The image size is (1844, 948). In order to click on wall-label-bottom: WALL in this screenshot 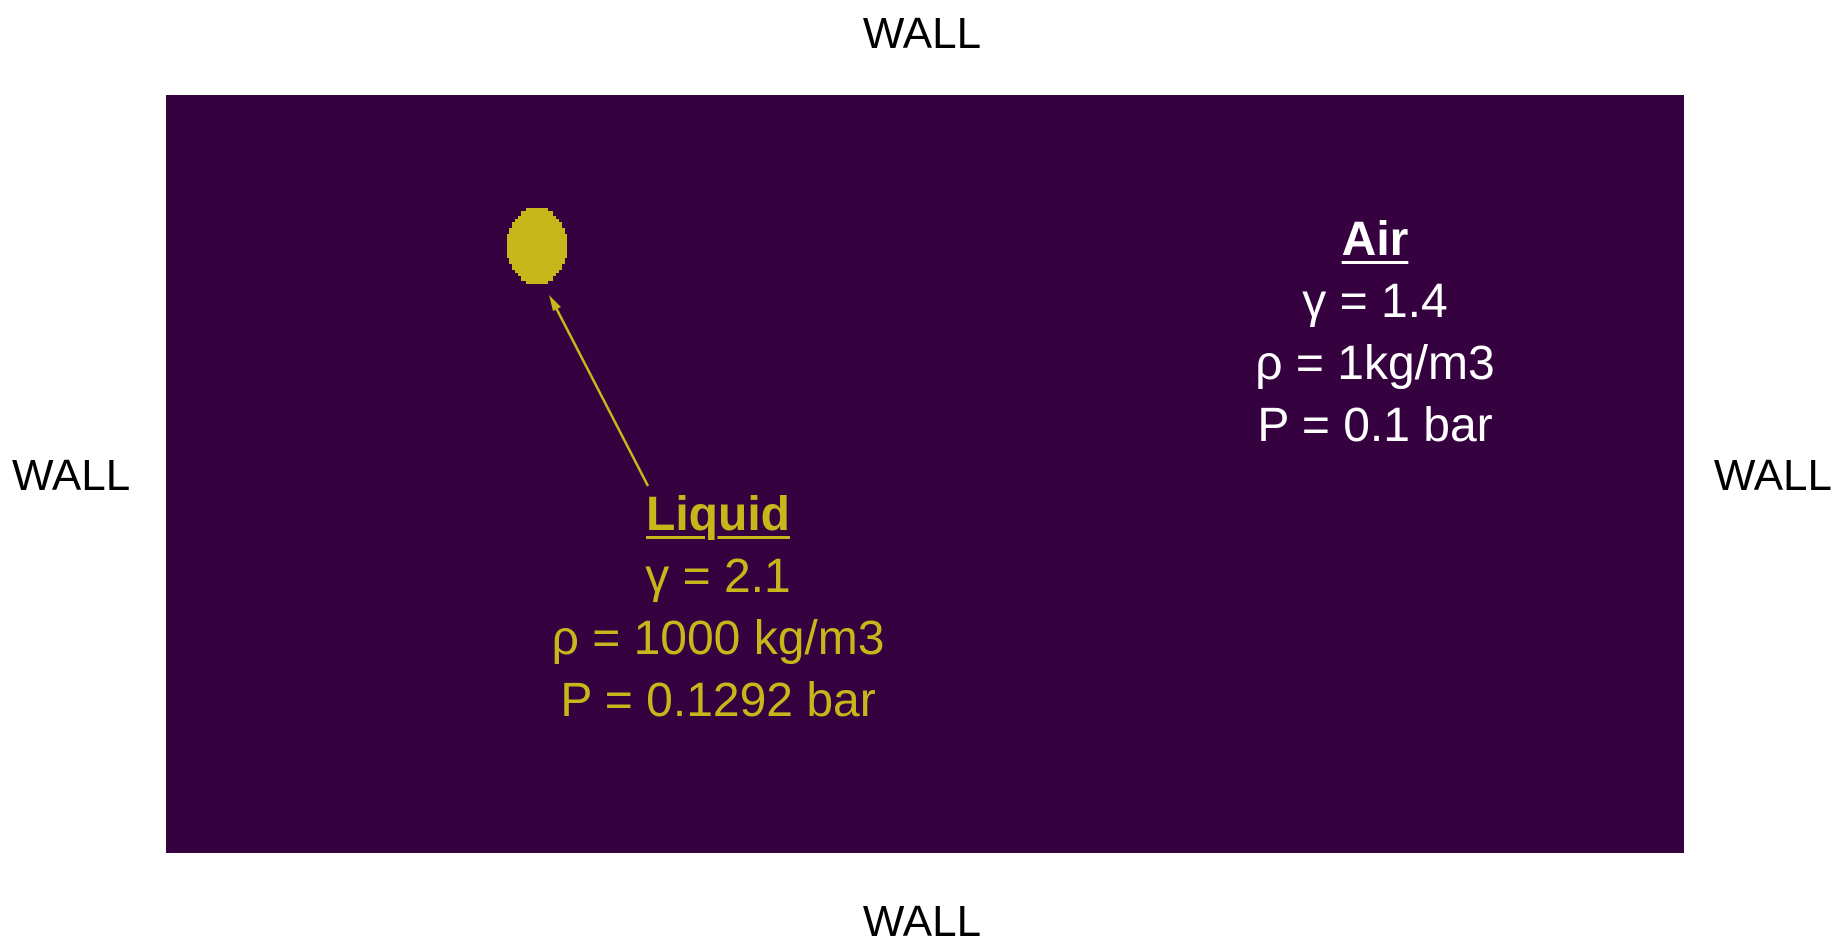, I will do `click(922, 921)`.